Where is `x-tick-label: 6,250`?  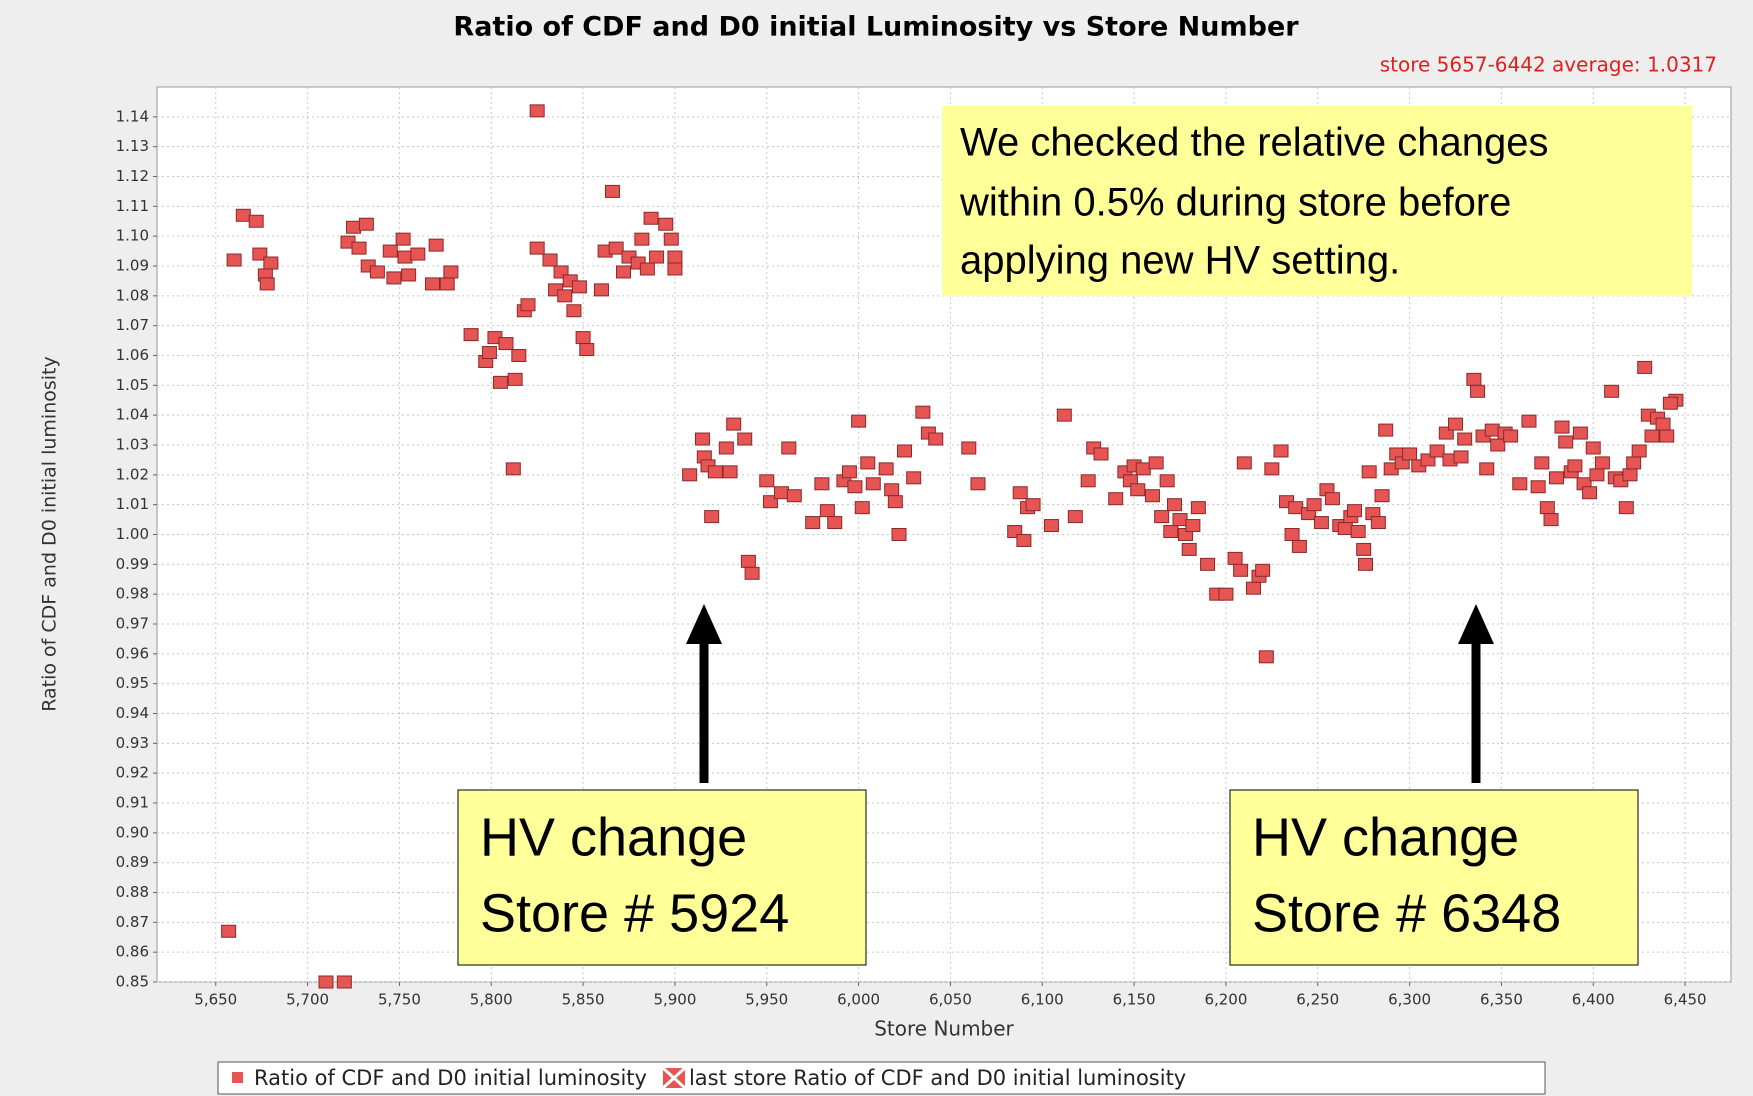
x-tick-label: 6,250 is located at coordinates (1317, 1000).